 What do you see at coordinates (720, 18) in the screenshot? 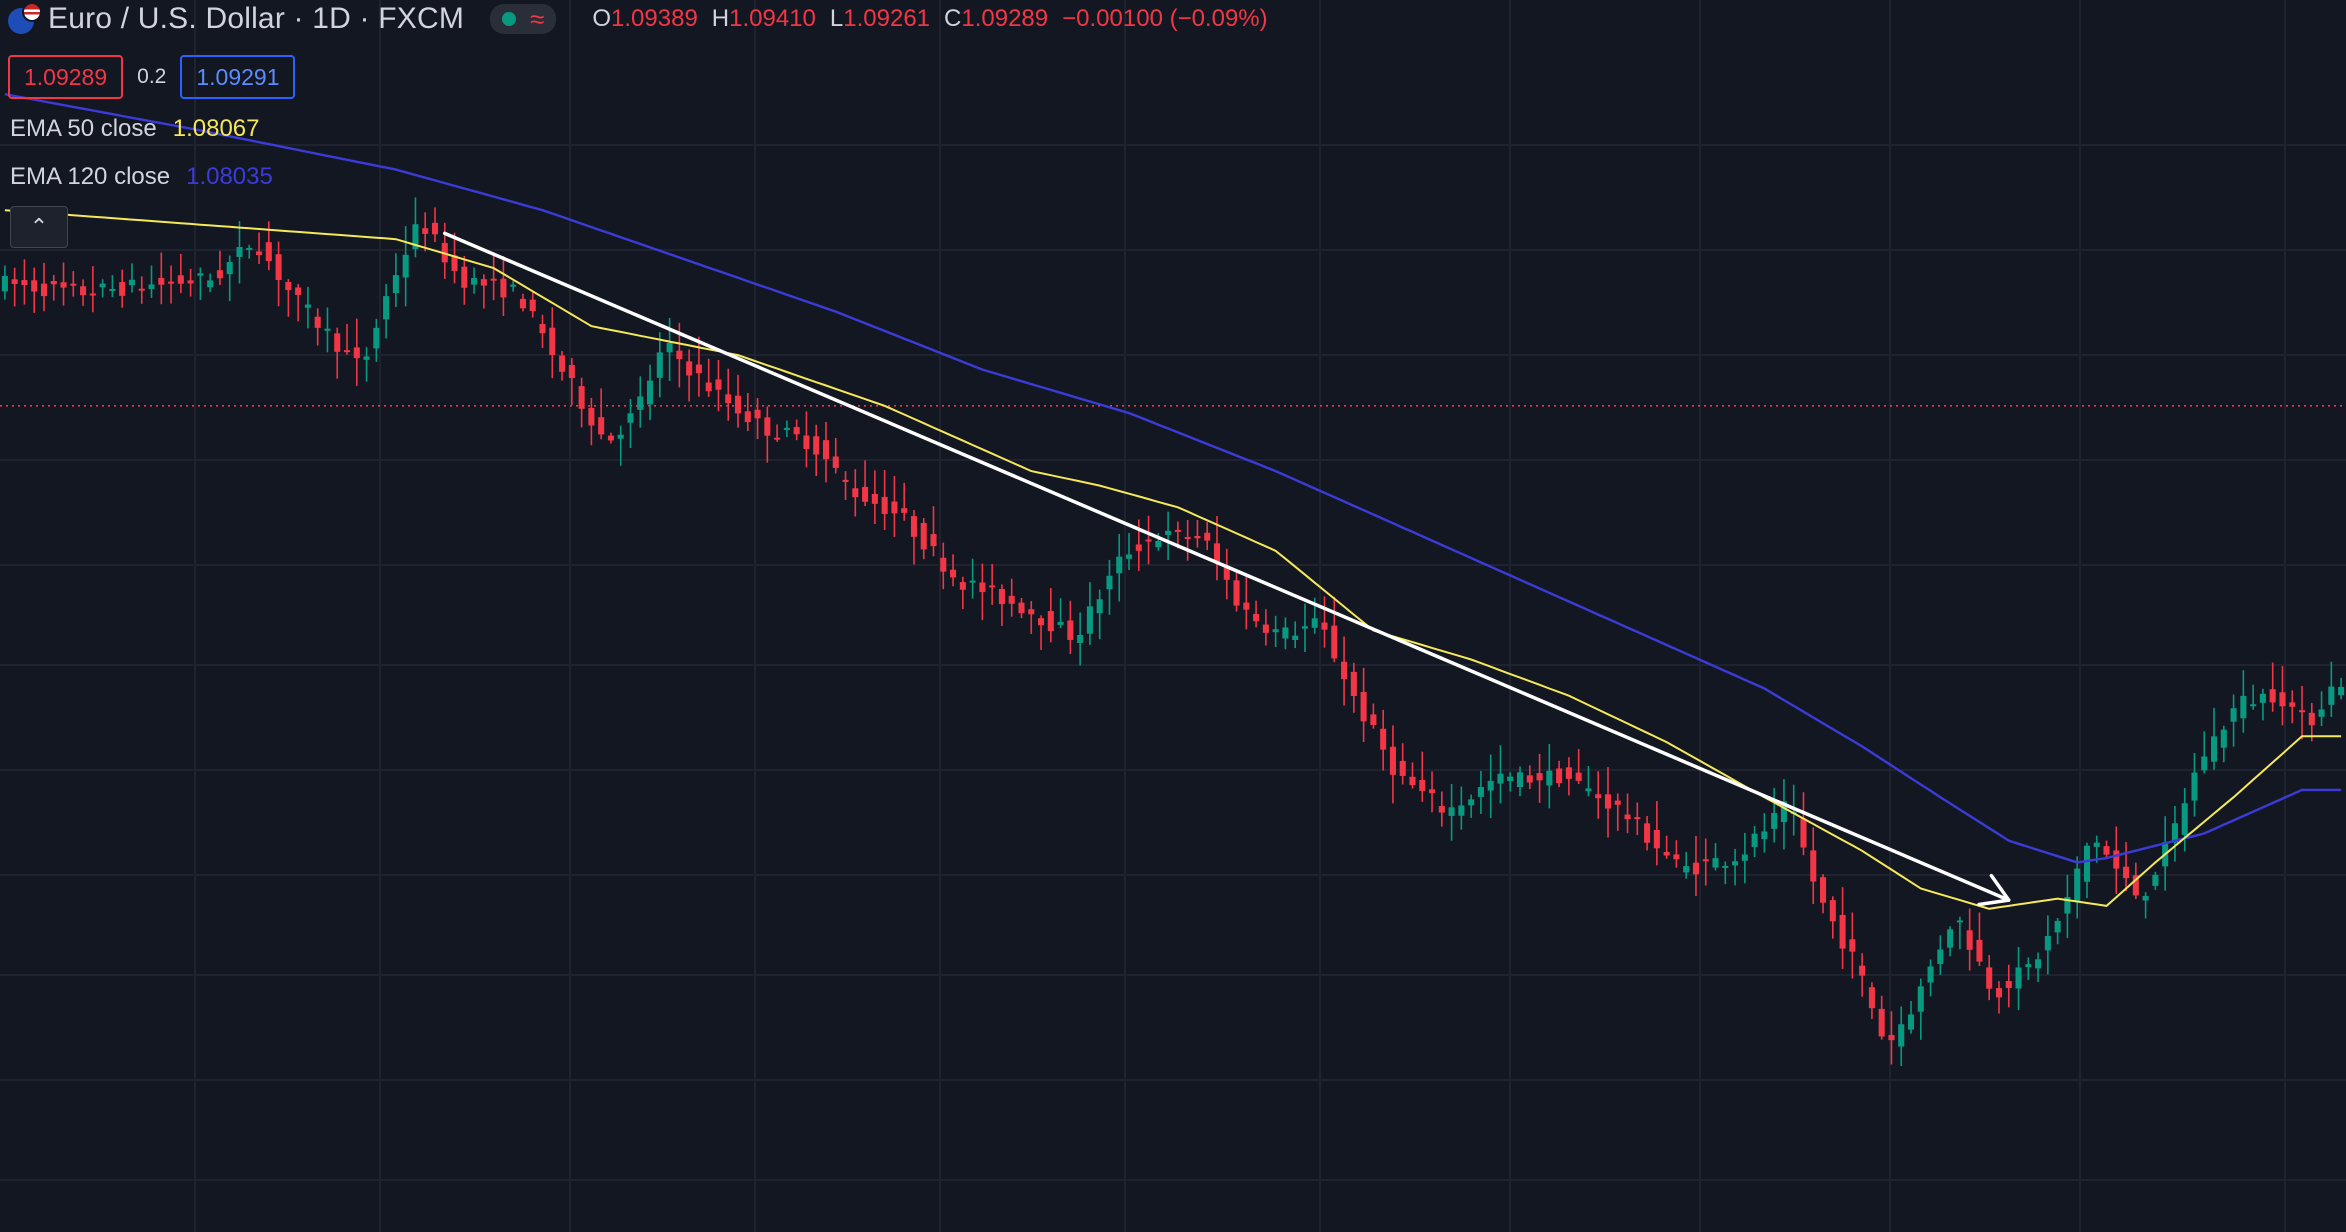
I see `high-label: H` at bounding box center [720, 18].